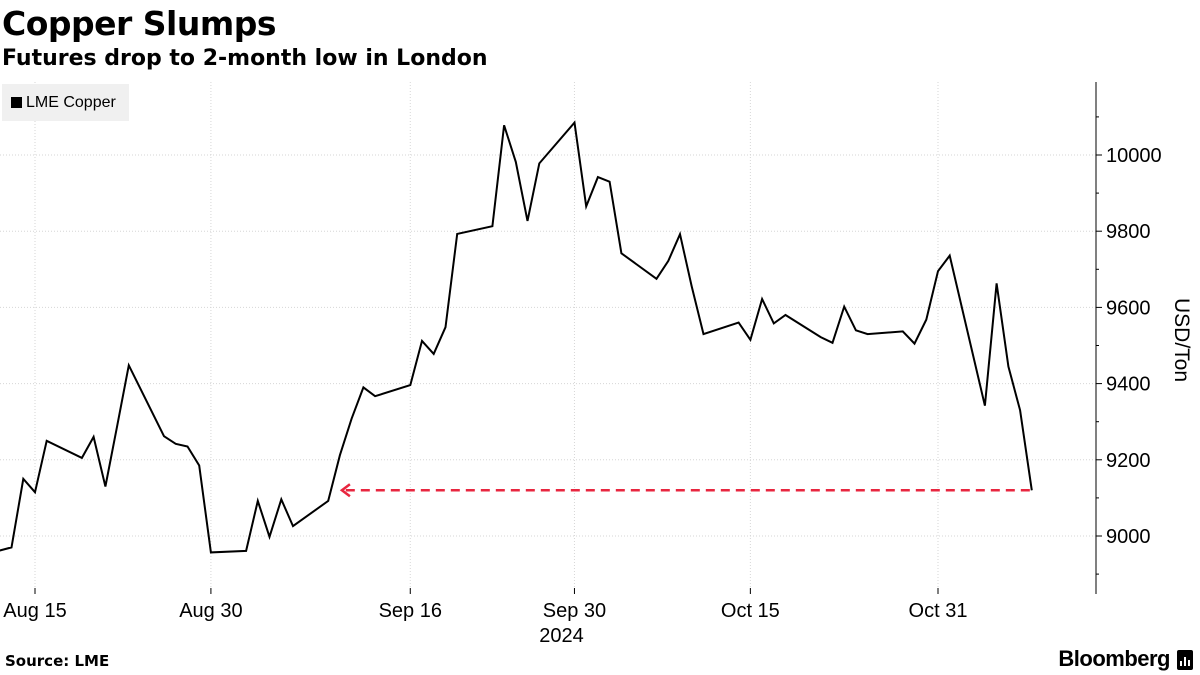 This screenshot has height=675, width=1200. What do you see at coordinates (750, 611) in the screenshot?
I see `xtick-label-4: Oct 15` at bounding box center [750, 611].